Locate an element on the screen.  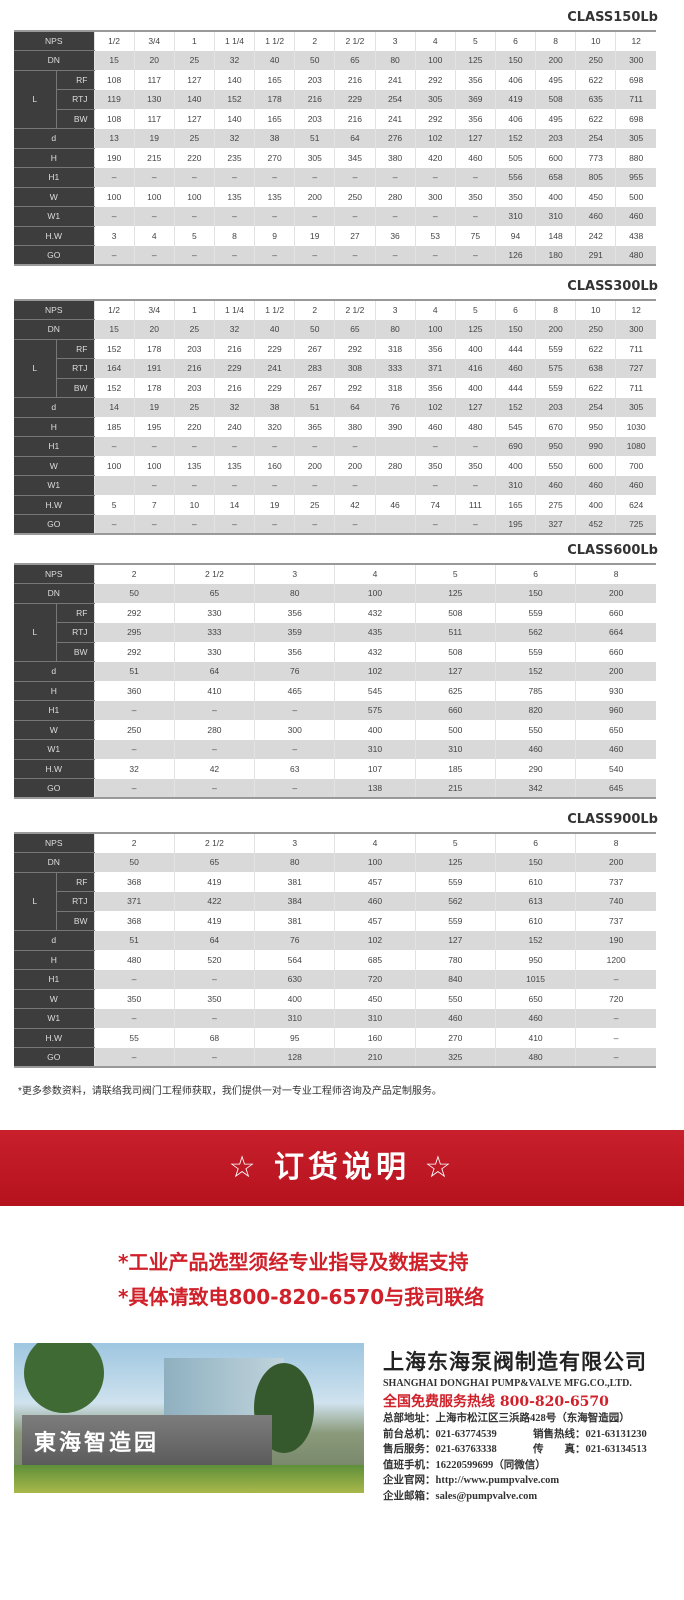
table-cell: 545 is located at coordinates (375, 691).